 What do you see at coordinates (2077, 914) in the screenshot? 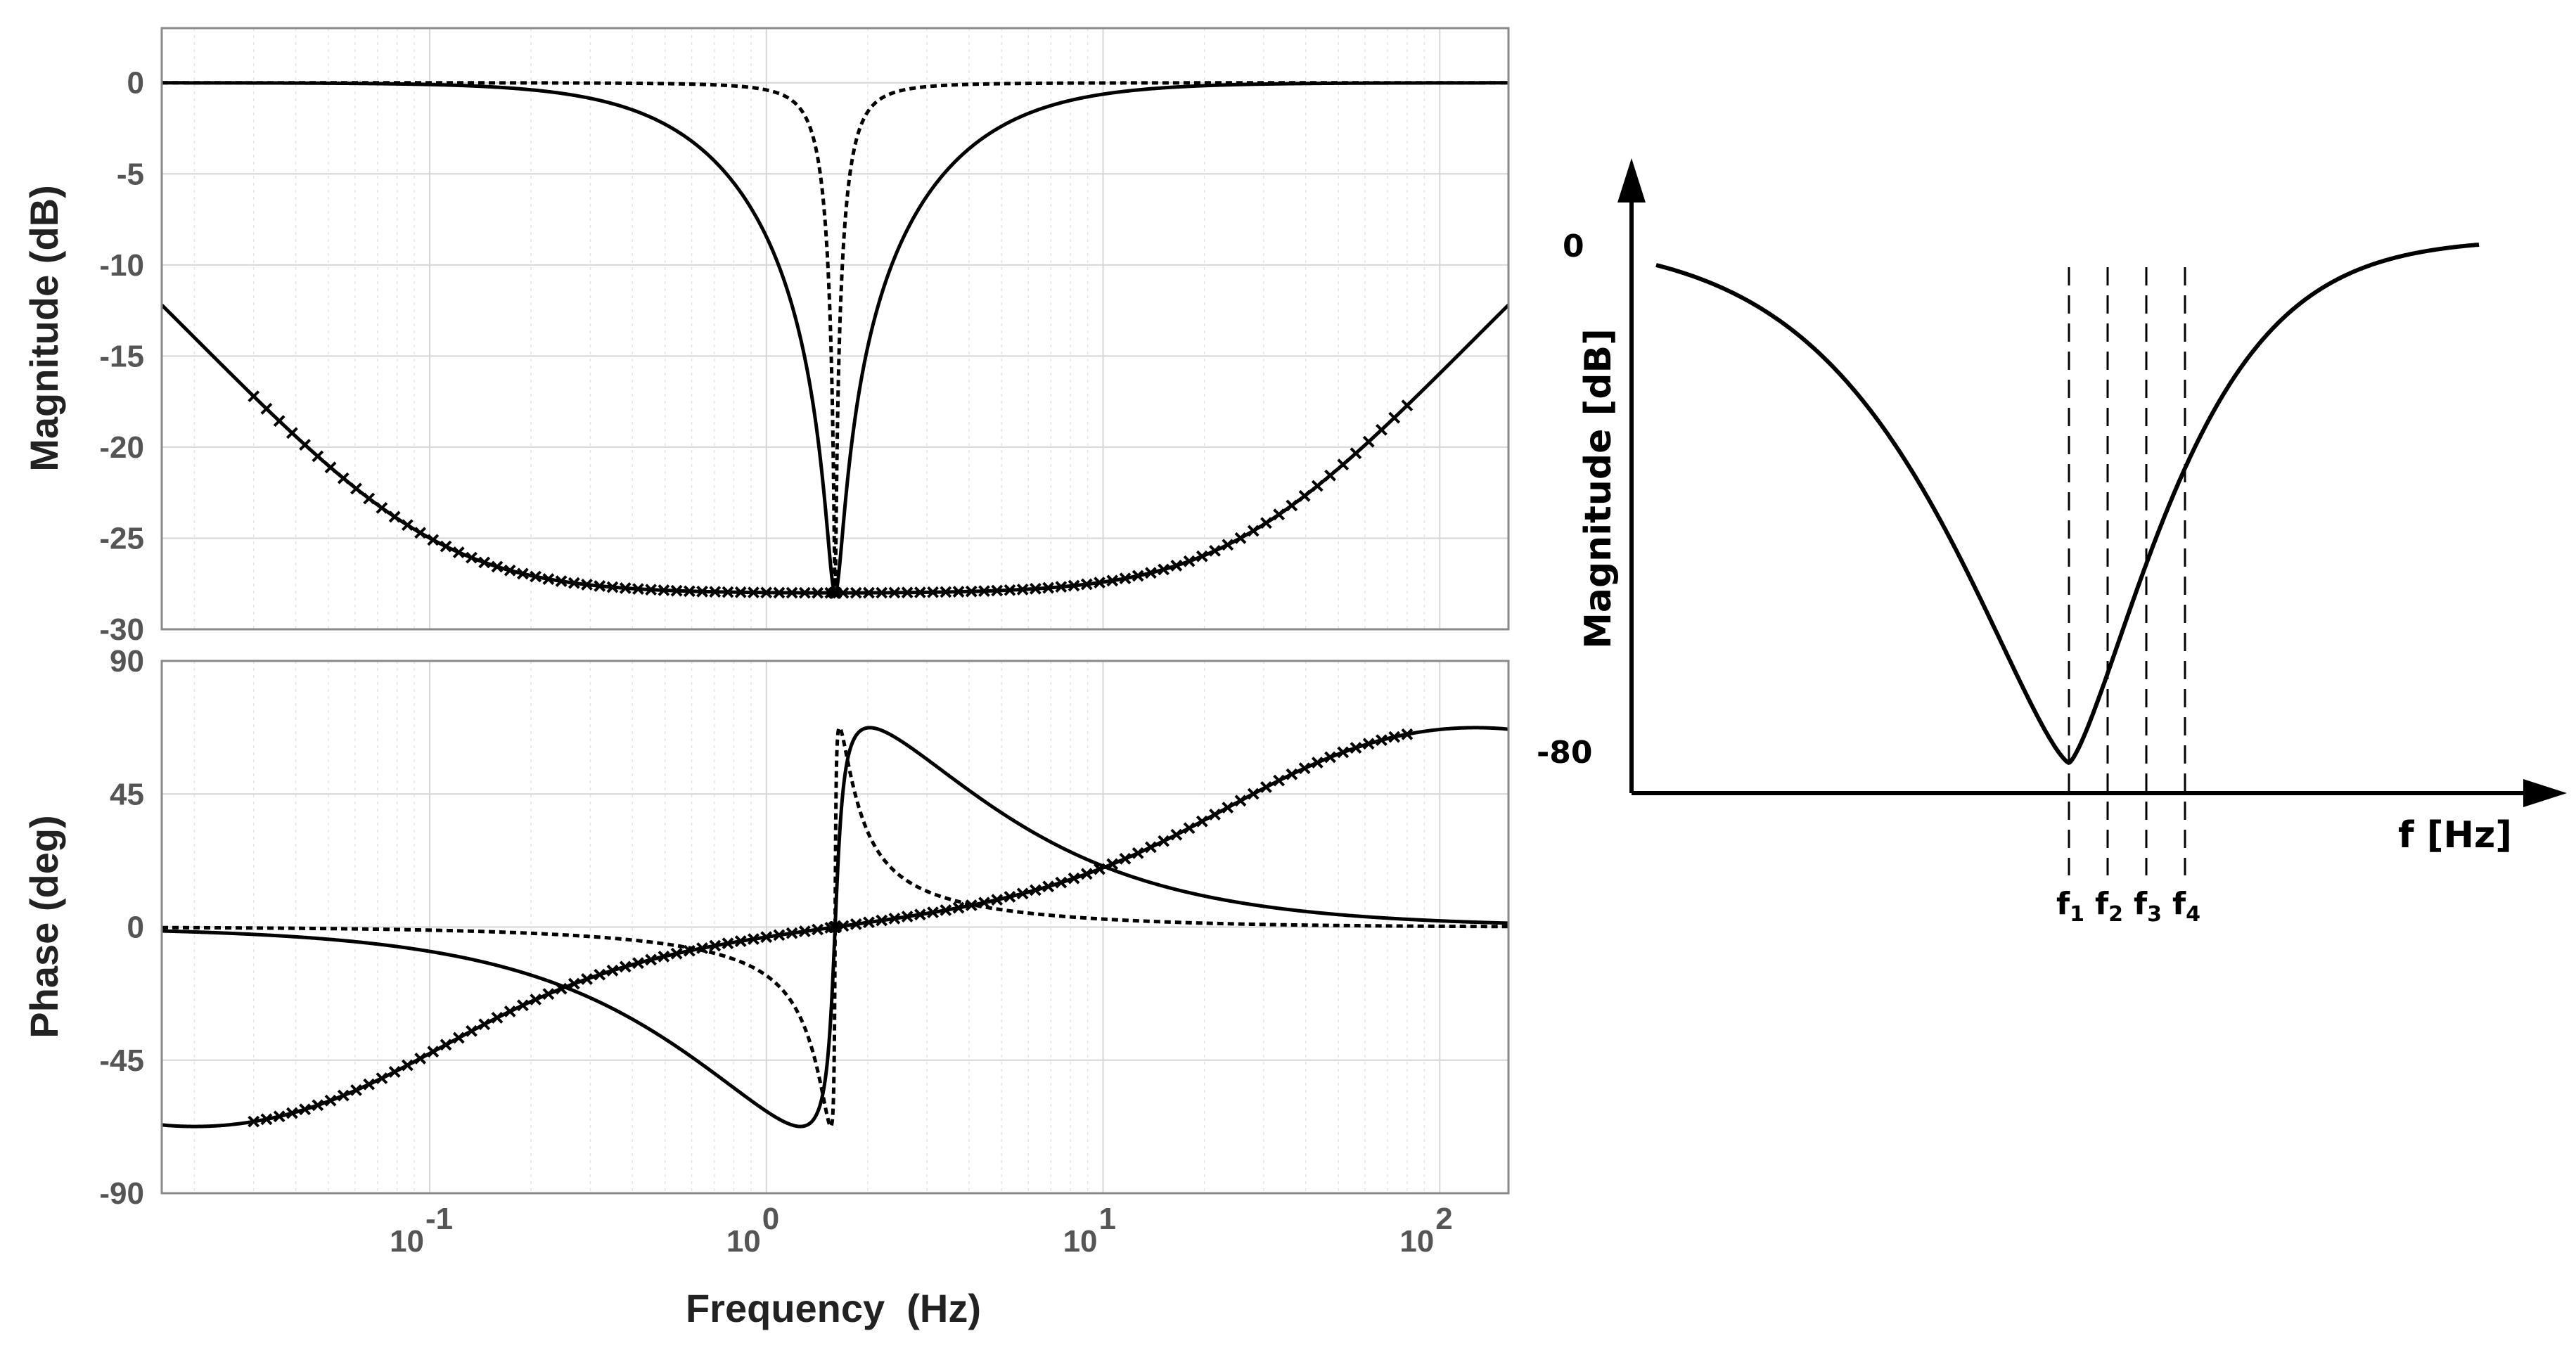
I see `marker-subscript: 1` at bounding box center [2077, 914].